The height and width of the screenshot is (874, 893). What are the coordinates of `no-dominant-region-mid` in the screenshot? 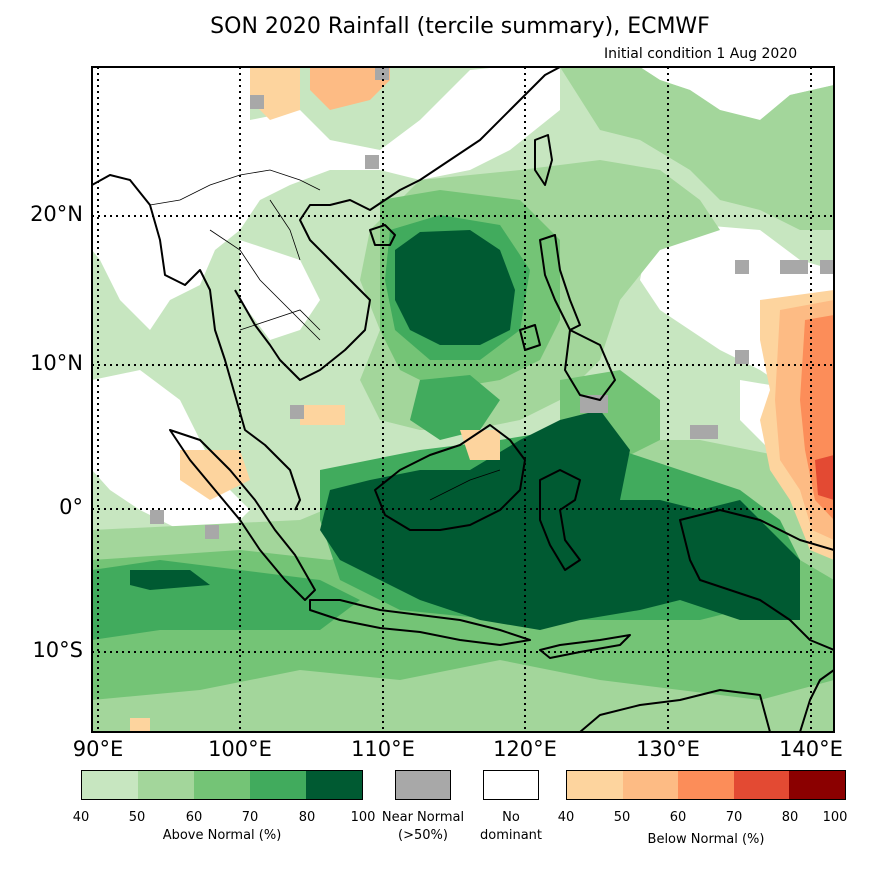 It's located at (280, 290).